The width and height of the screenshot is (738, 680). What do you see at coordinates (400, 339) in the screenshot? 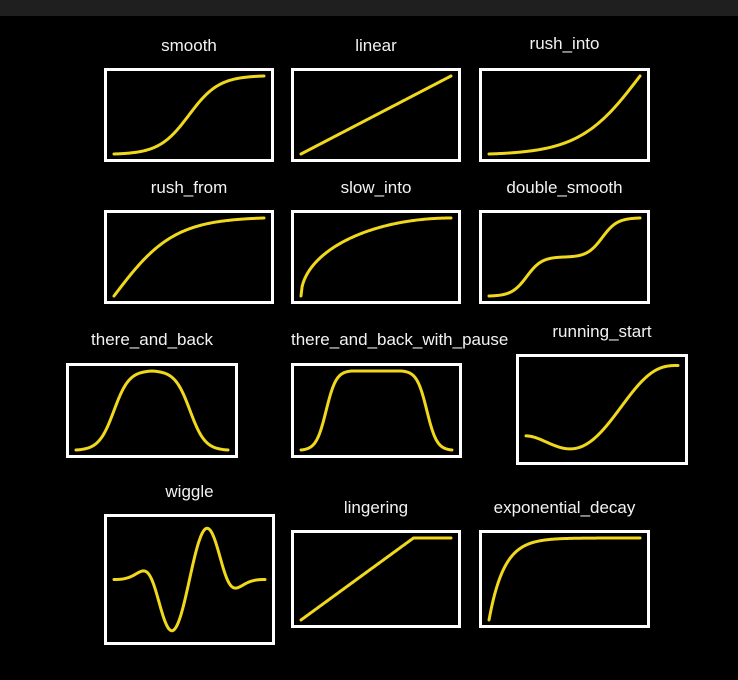
I see `panel-label: there_and_back_with_pause` at bounding box center [400, 339].